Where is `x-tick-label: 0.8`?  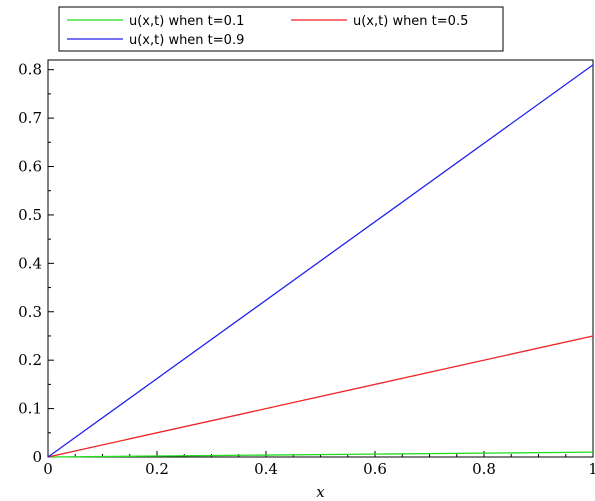
x-tick-label: 0.8 is located at coordinates (484, 469).